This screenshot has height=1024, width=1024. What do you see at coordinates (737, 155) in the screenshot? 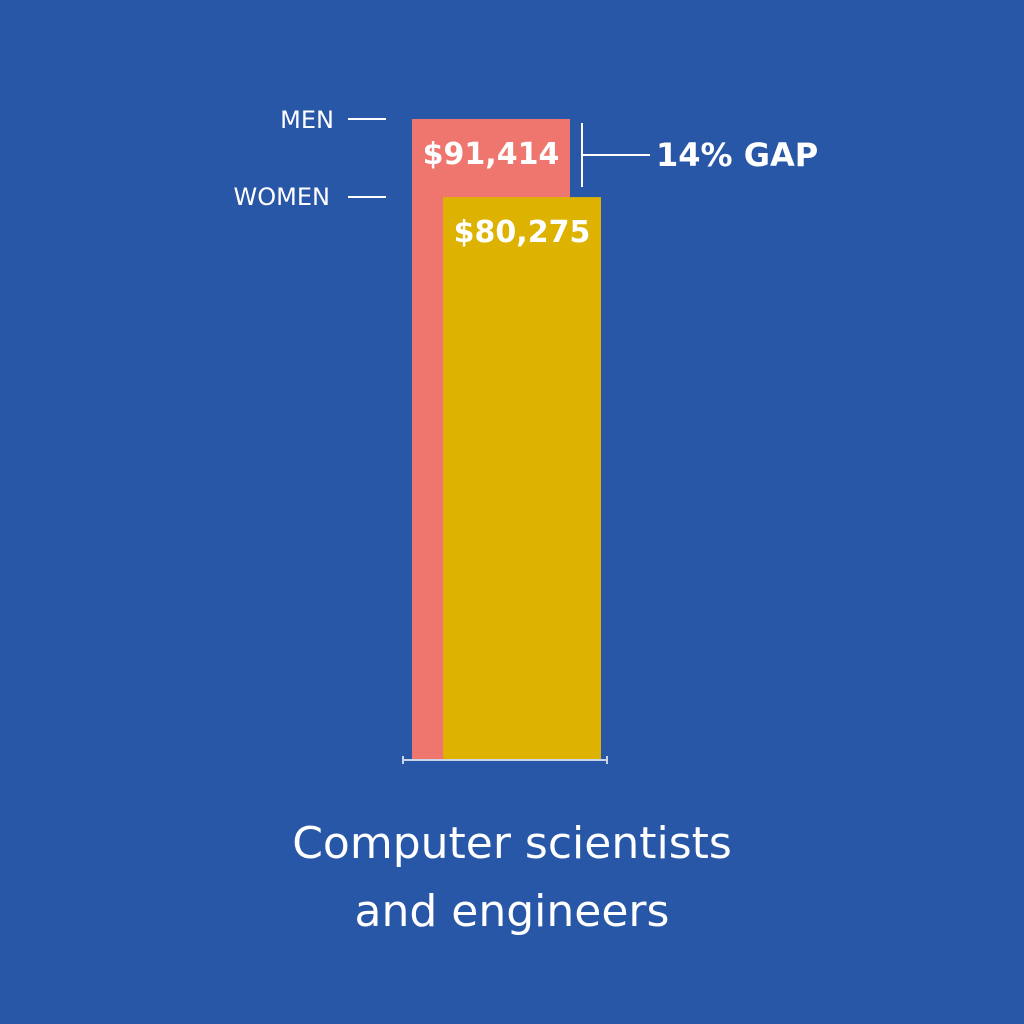
I see `gap-annotation: 14% GAP` at bounding box center [737, 155].